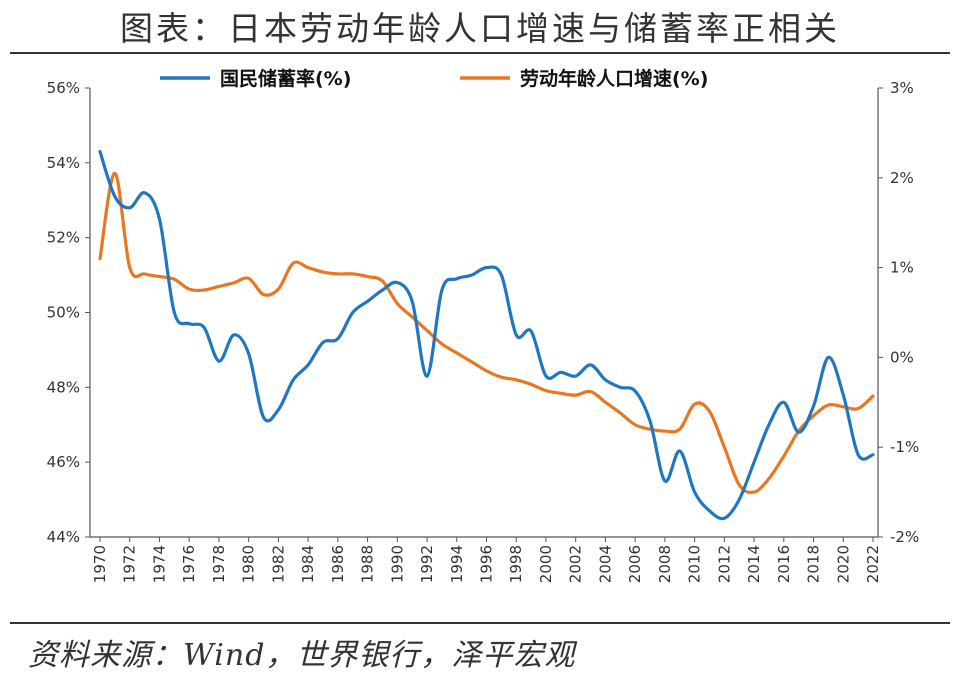 Image resolution: width=960 pixels, height=674 pixels. Describe the element at coordinates (278, 564) in the screenshot. I see `x-tick-label: 1982` at that location.